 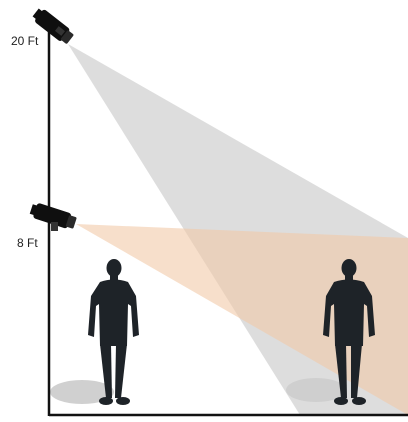 I want to click on high-mount-label: 20 Ft, so click(x=25, y=41).